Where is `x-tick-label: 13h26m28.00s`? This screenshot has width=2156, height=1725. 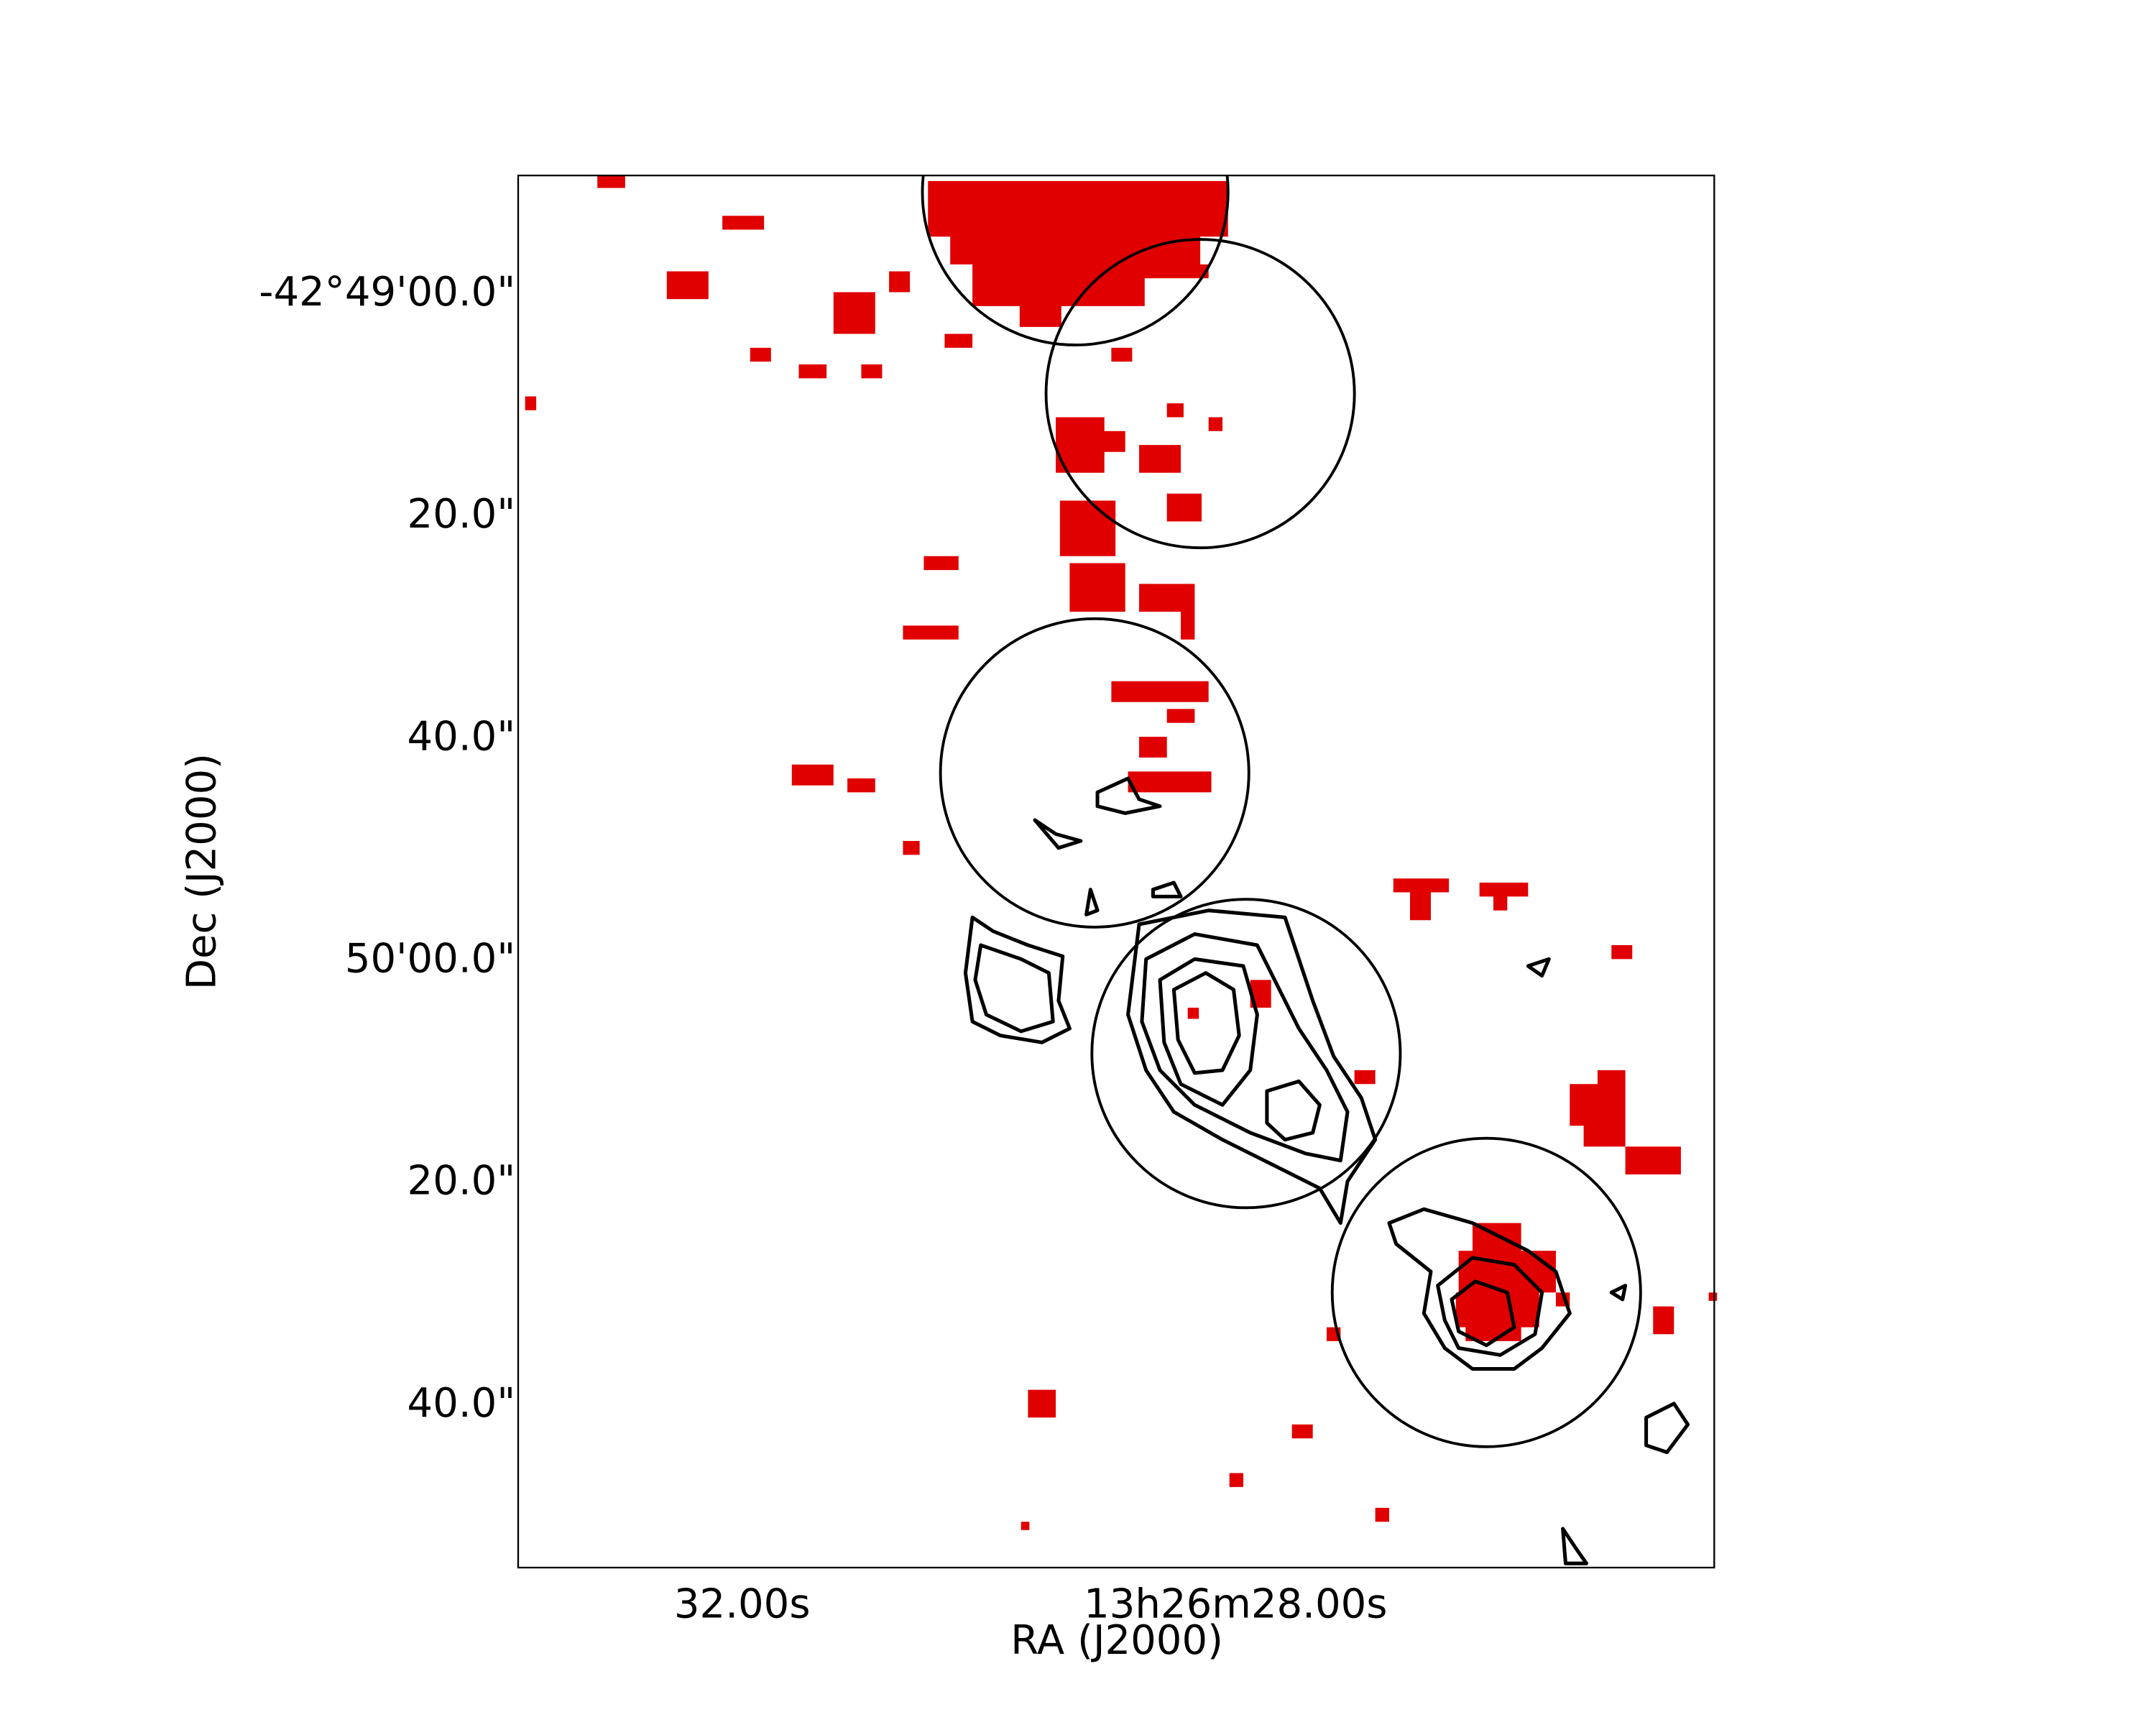 x-tick-label: 13h26m28.00s is located at coordinates (1236, 1604).